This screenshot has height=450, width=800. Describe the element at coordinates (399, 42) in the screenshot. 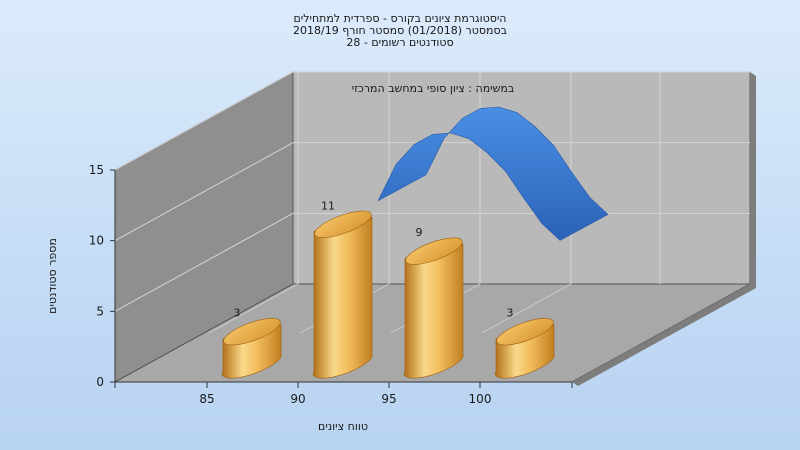

I see `title-line-3: סטודנטים רשומים - 28` at that location.